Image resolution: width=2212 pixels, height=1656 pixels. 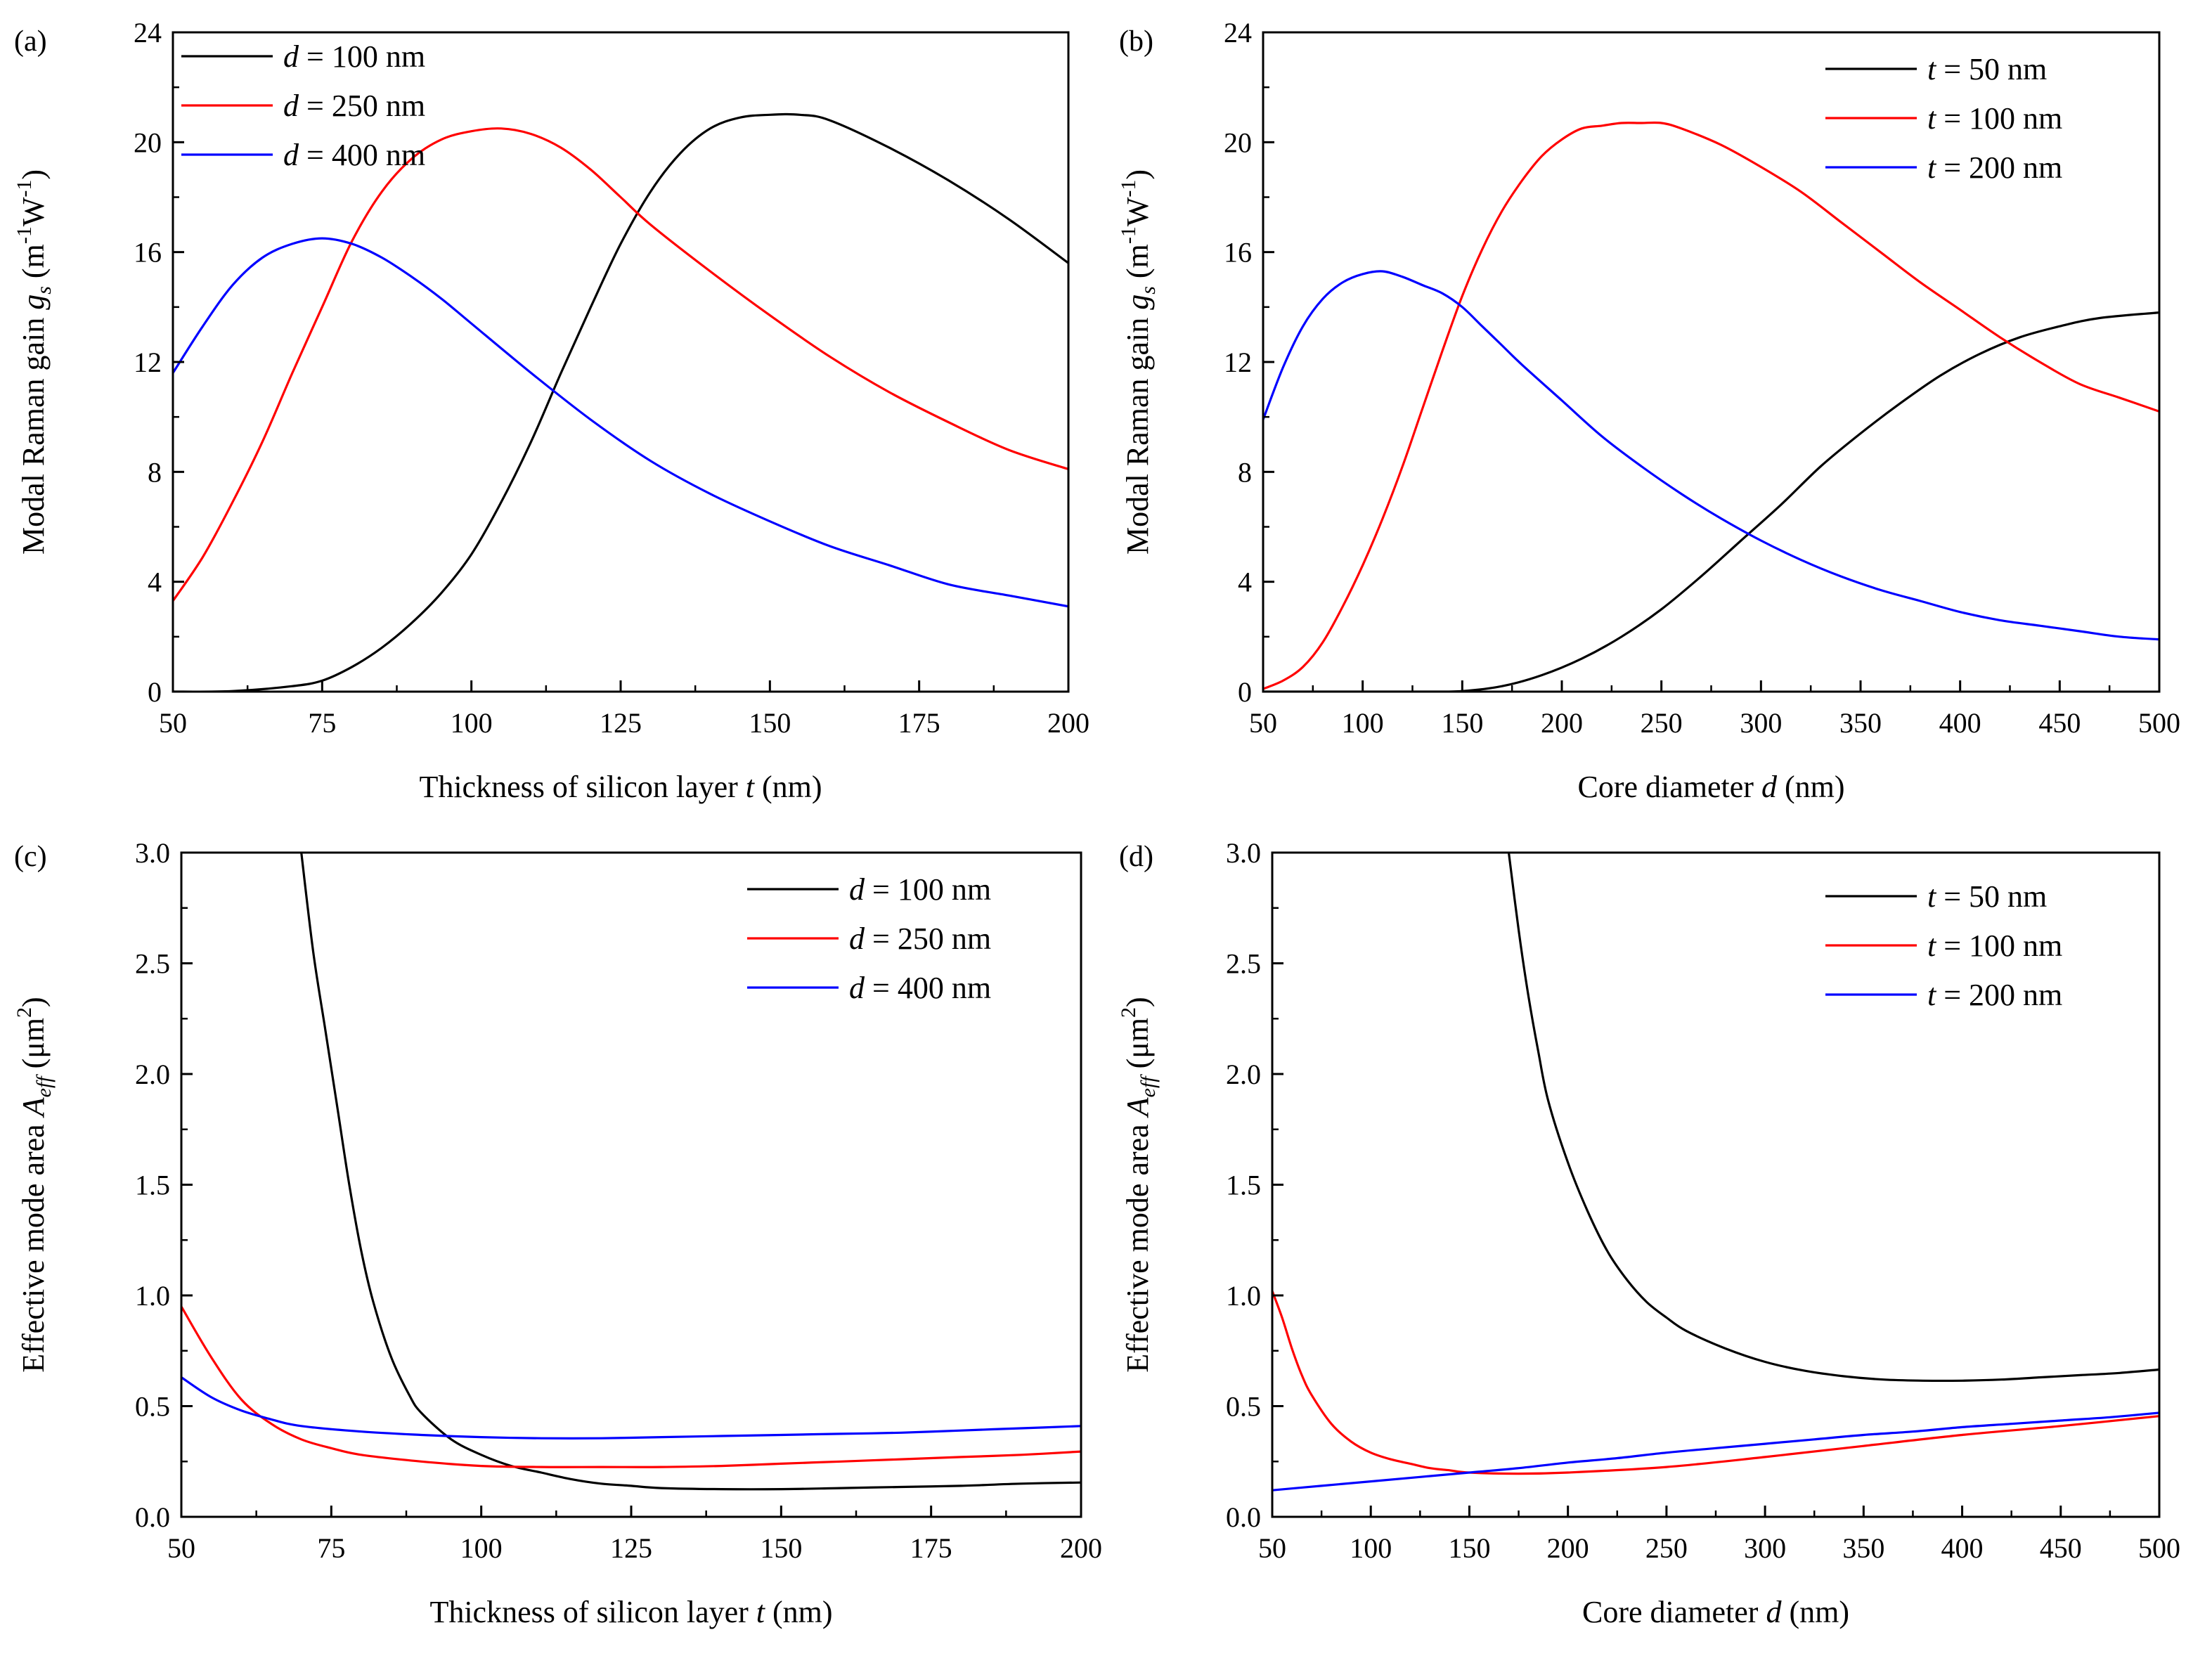 What do you see at coordinates (1148, 1086) in the screenshot?
I see `y-axis-label-subscript: eff` at bounding box center [1148, 1086].